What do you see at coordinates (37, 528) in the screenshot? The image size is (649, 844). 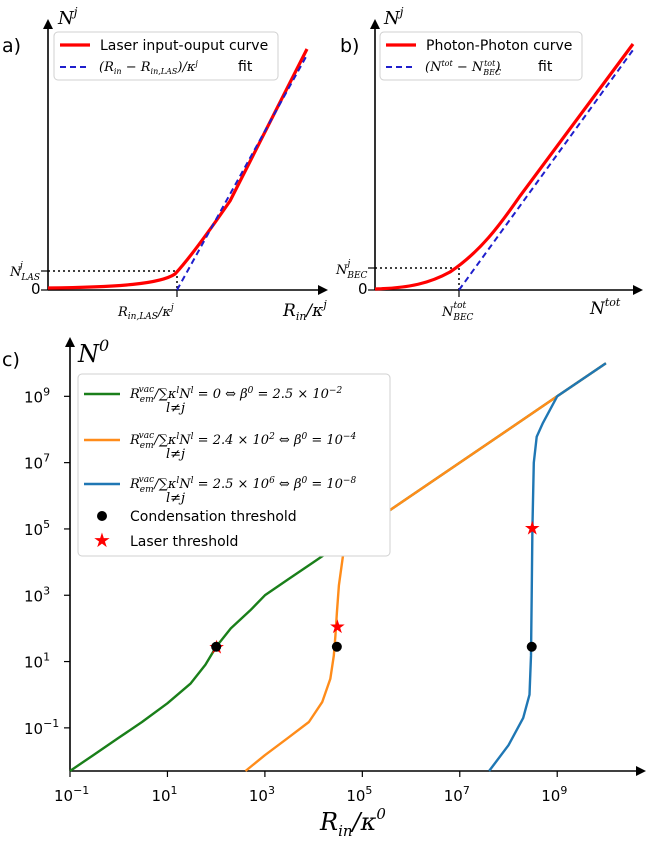 I see `panel-c-y-tick-label: 10⁵` at bounding box center [37, 528].